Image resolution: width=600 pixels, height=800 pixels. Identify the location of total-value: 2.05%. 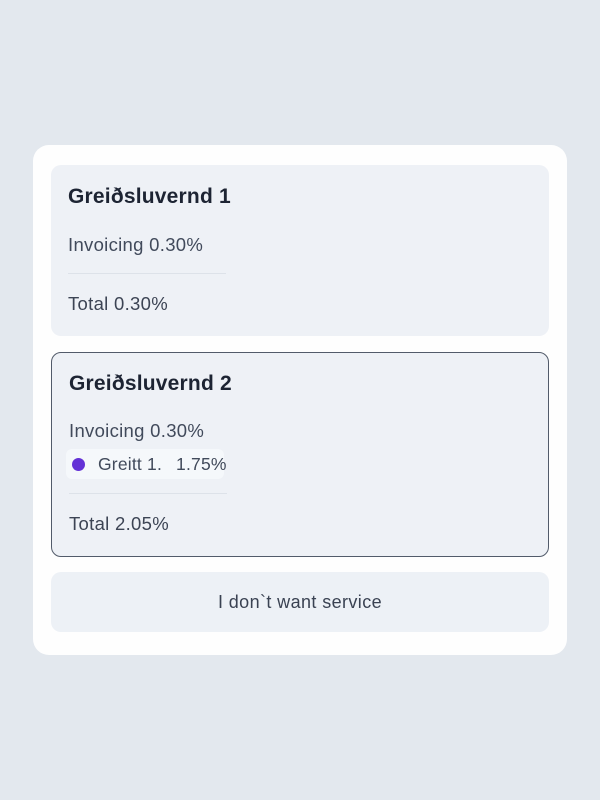
(142, 523).